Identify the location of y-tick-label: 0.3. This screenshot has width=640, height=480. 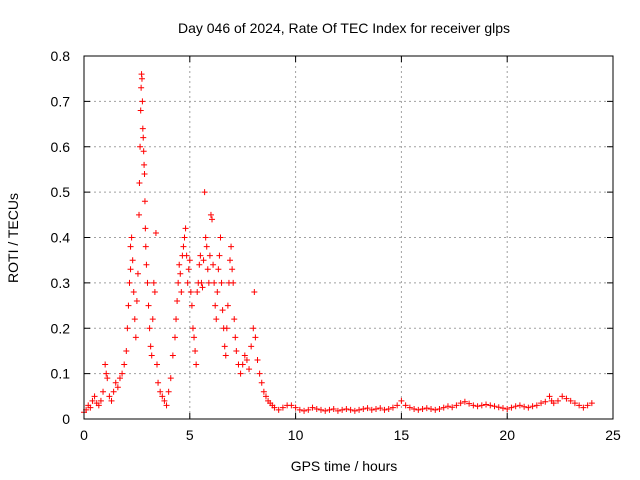
(61, 283).